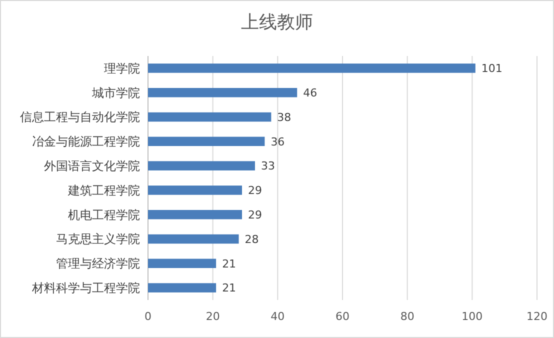 The image size is (554, 338). What do you see at coordinates (284, 117) in the screenshot?
I see `data-label: 38` at bounding box center [284, 117].